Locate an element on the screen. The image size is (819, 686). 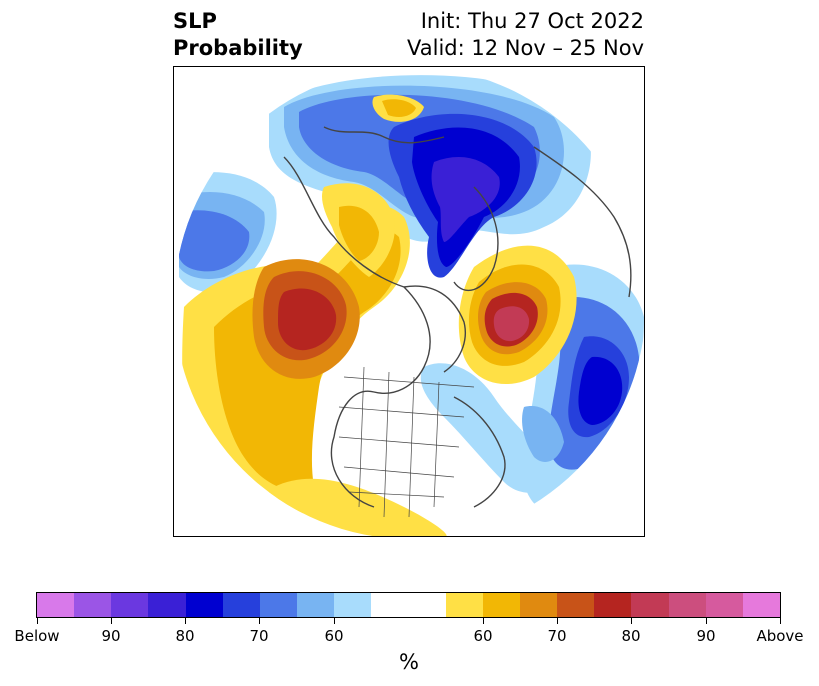
state-borders is located at coordinates (406, 442).